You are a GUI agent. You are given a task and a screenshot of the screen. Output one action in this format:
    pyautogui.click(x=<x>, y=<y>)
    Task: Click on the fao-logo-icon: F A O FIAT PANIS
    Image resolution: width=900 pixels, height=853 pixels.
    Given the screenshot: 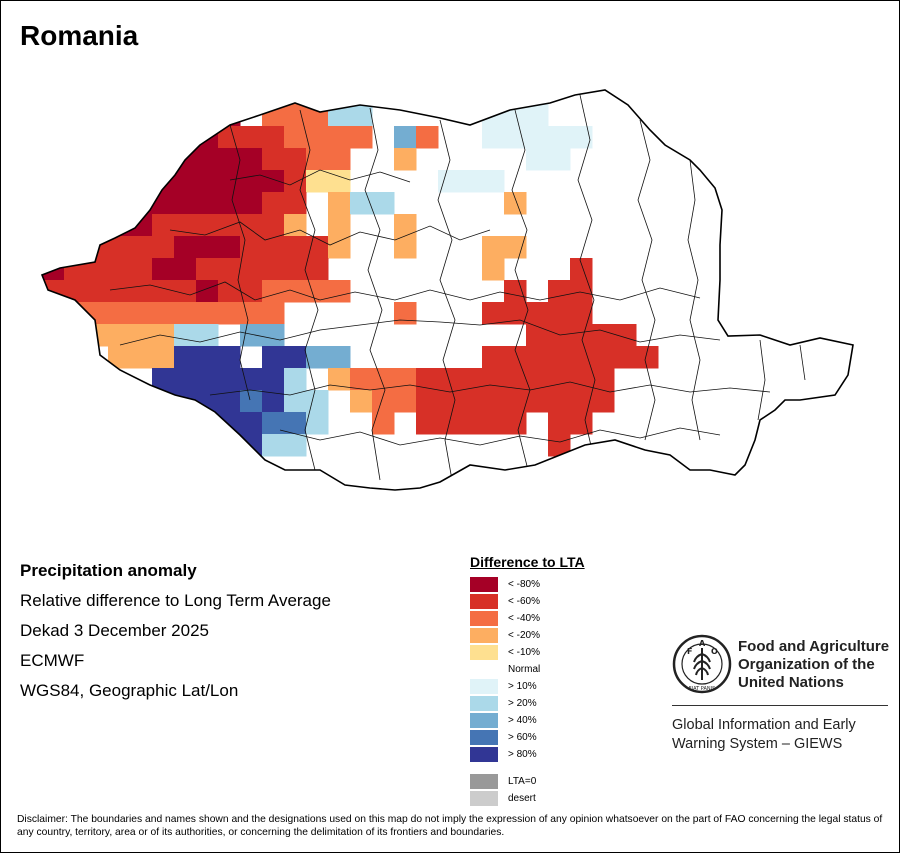 What is the action you would take?
    pyautogui.click(x=702, y=664)
    